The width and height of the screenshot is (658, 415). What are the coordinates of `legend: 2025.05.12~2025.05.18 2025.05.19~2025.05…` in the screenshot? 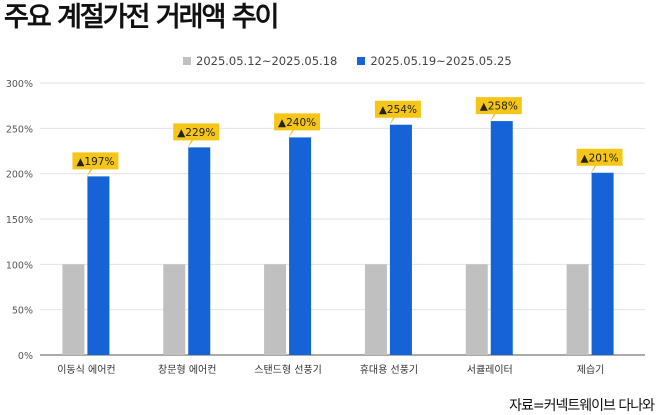 It's located at (357, 61).